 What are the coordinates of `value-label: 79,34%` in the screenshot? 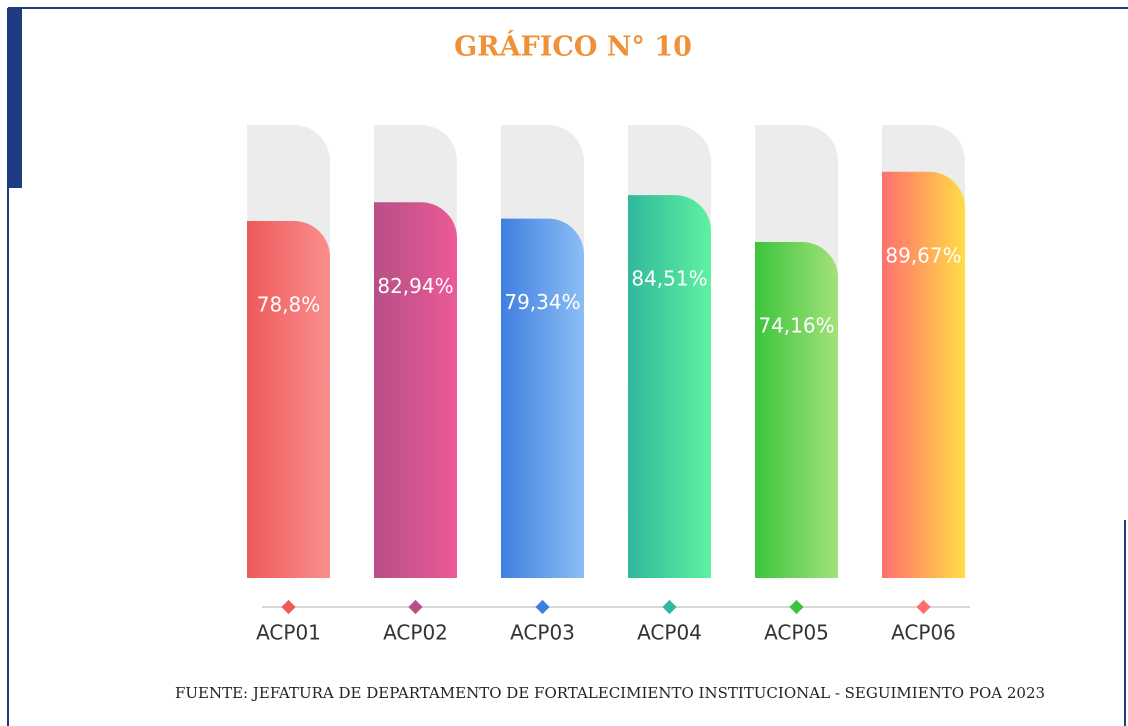 It's located at (542, 302).